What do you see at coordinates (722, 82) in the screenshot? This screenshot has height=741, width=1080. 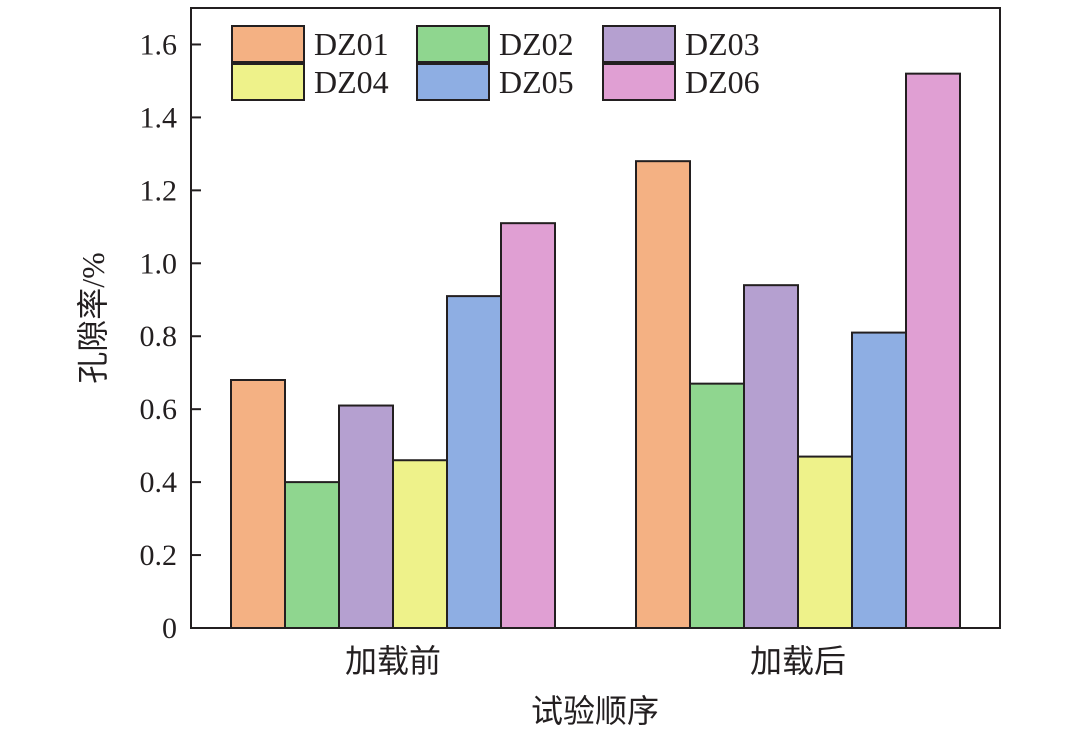 I see `legend-label-dz06: DZ06` at bounding box center [722, 82].